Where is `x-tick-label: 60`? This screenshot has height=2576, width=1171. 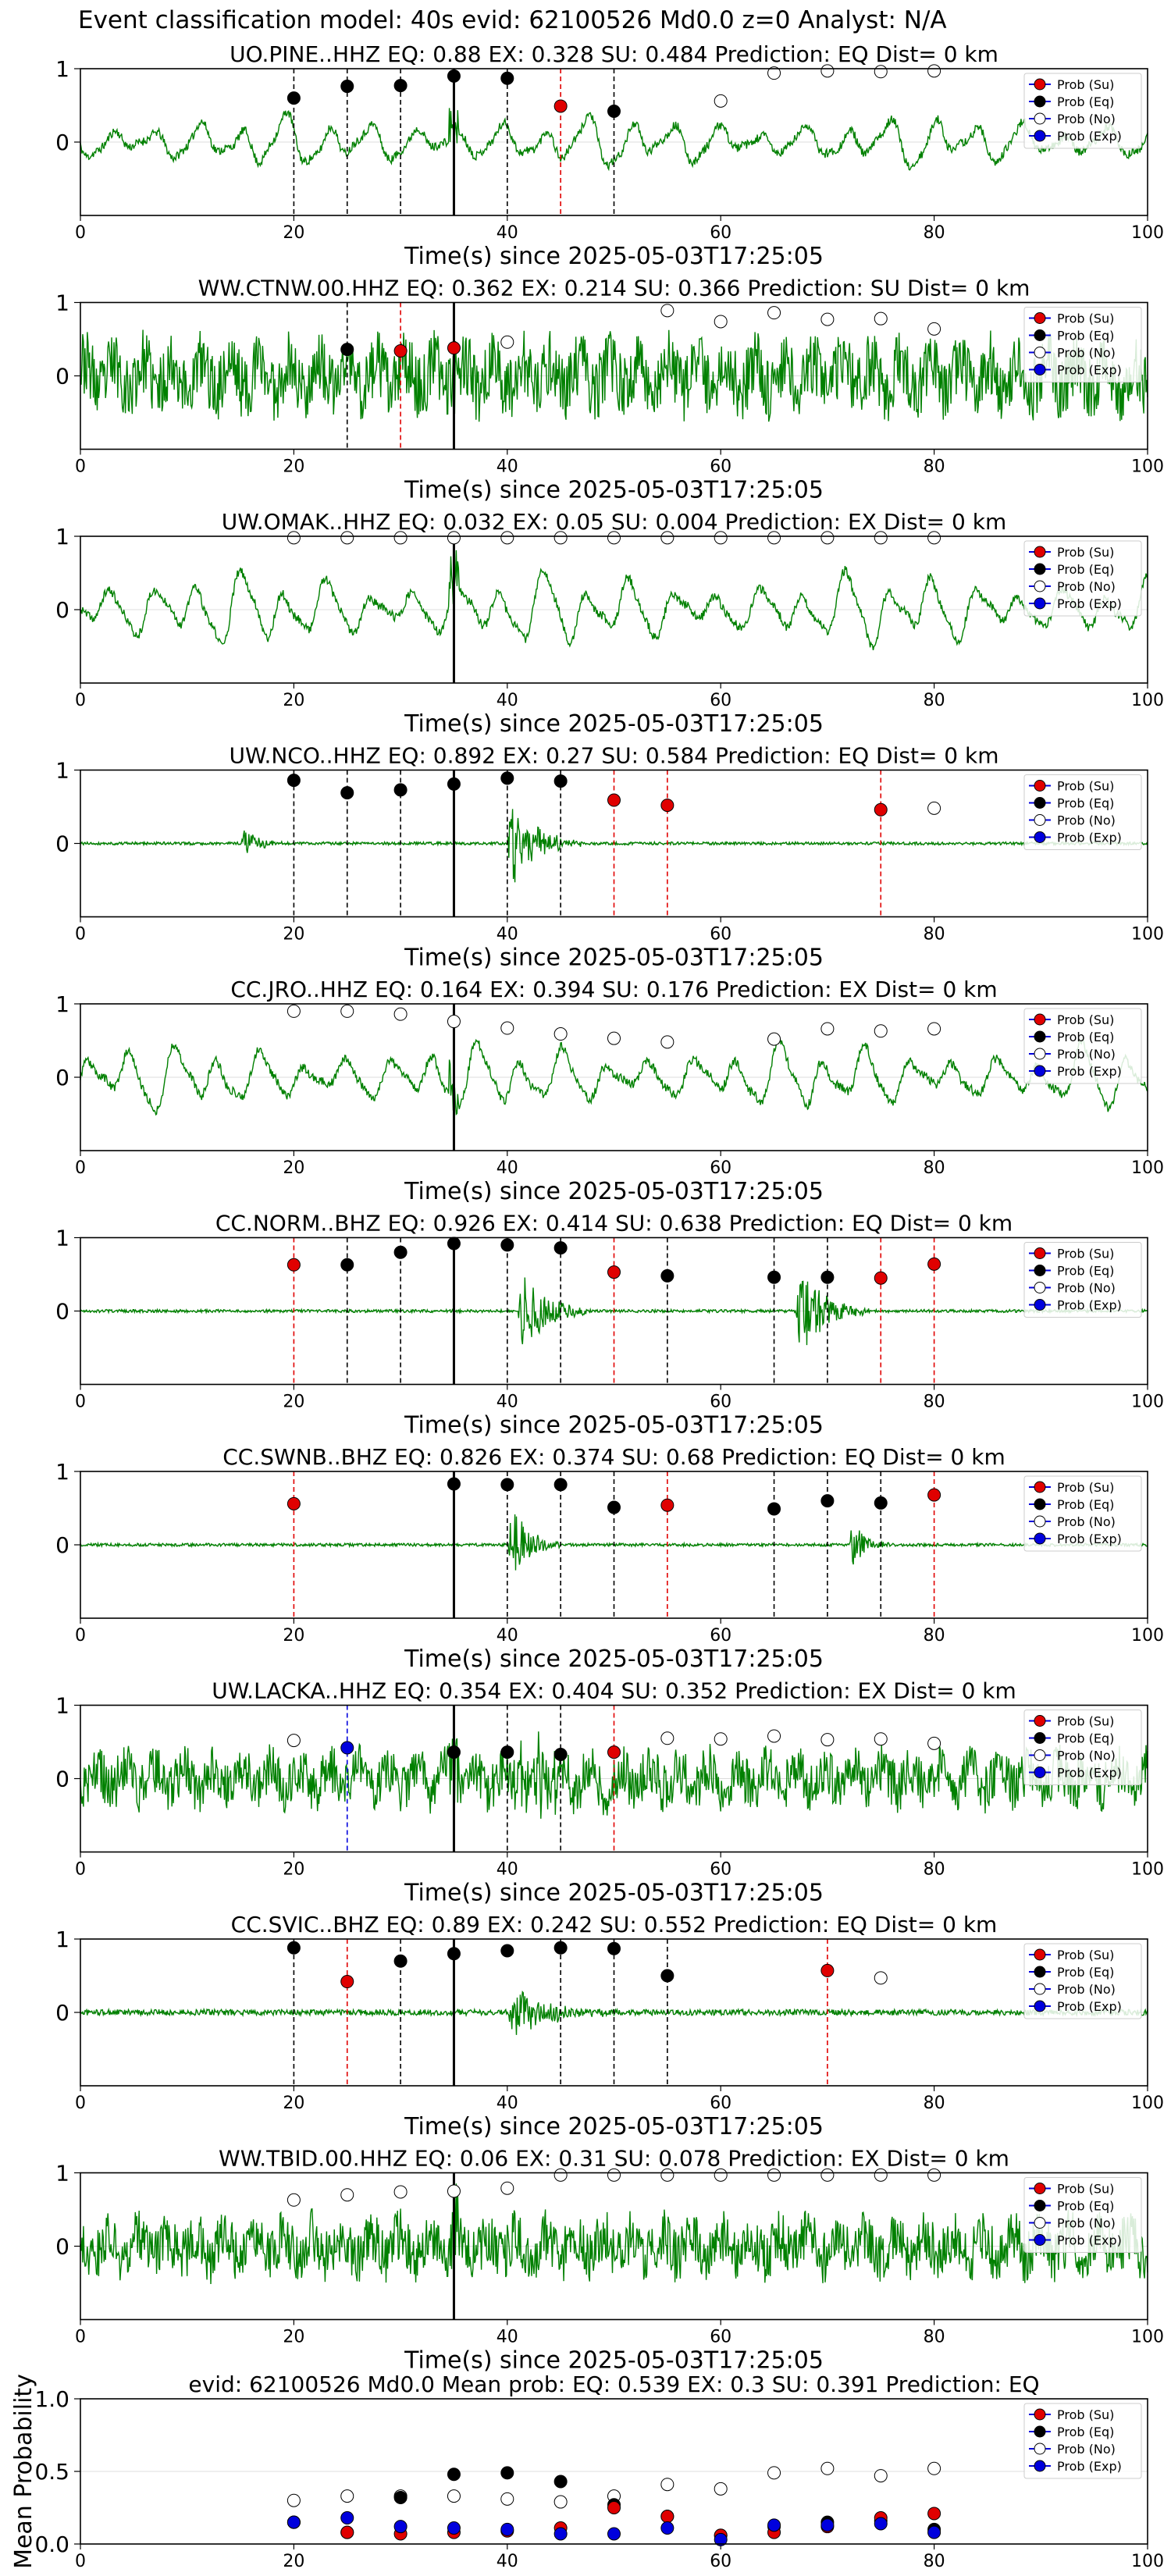
x-tick-label: 60 is located at coordinates (720, 2103).